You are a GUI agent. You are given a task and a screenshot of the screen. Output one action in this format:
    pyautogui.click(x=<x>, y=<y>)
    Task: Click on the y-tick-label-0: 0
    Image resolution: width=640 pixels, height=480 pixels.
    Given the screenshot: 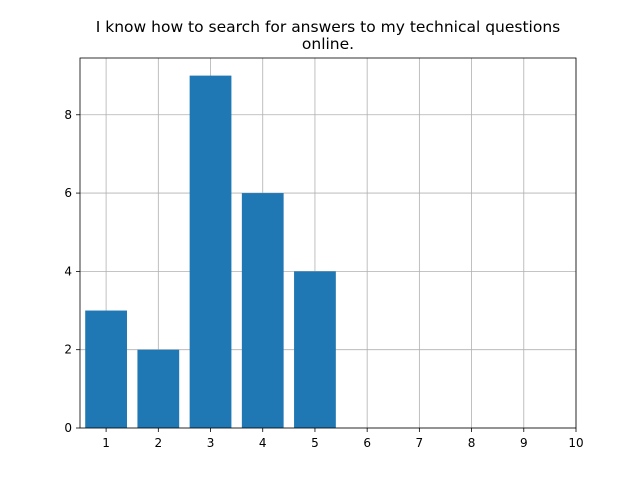 What is the action you would take?
    pyautogui.click(x=68, y=428)
    